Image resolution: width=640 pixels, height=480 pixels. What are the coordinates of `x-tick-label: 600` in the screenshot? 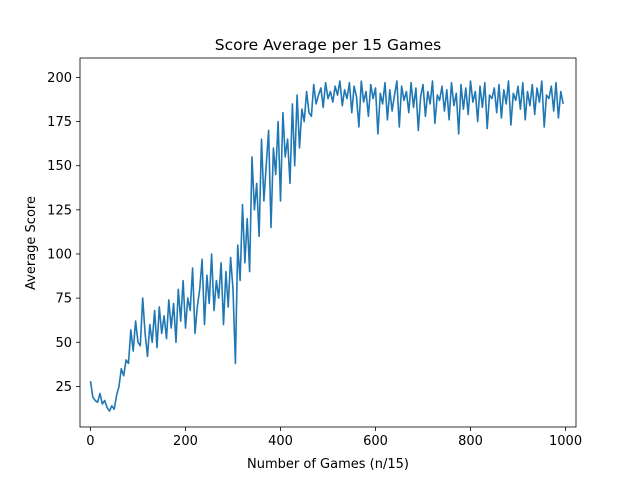 It's located at (375, 441).